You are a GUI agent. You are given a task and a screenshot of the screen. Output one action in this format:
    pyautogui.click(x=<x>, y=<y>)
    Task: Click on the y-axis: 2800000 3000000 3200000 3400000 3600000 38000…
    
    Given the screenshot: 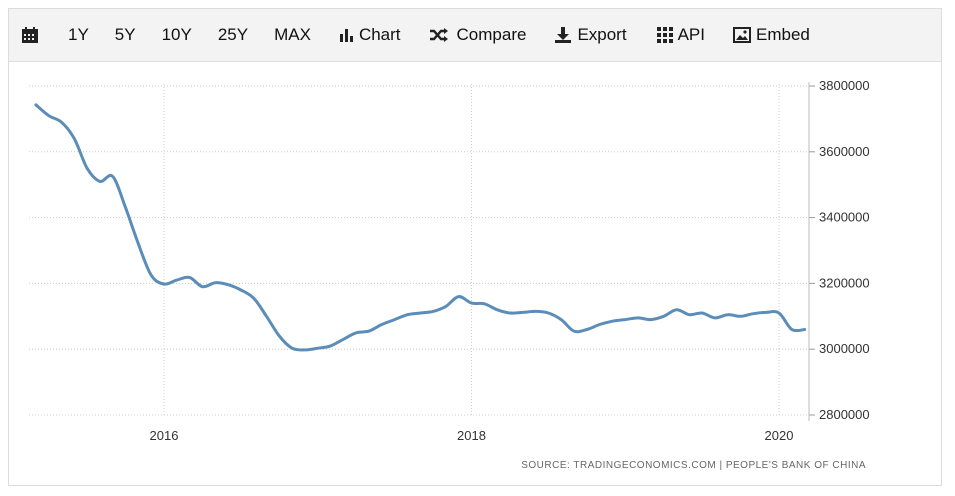 What is the action you would take?
    pyautogui.click(x=839, y=250)
    